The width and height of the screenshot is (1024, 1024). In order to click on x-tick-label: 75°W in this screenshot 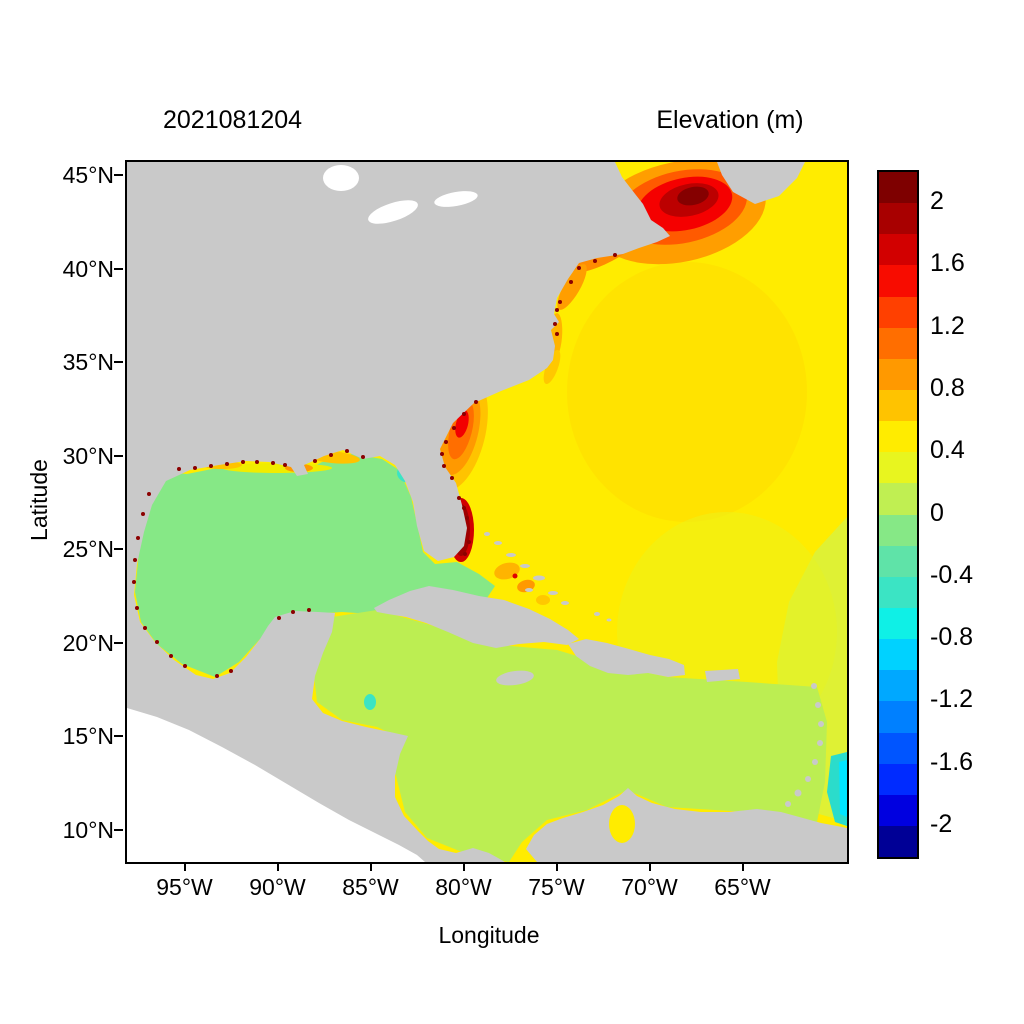, I will do `click(556, 887)`.